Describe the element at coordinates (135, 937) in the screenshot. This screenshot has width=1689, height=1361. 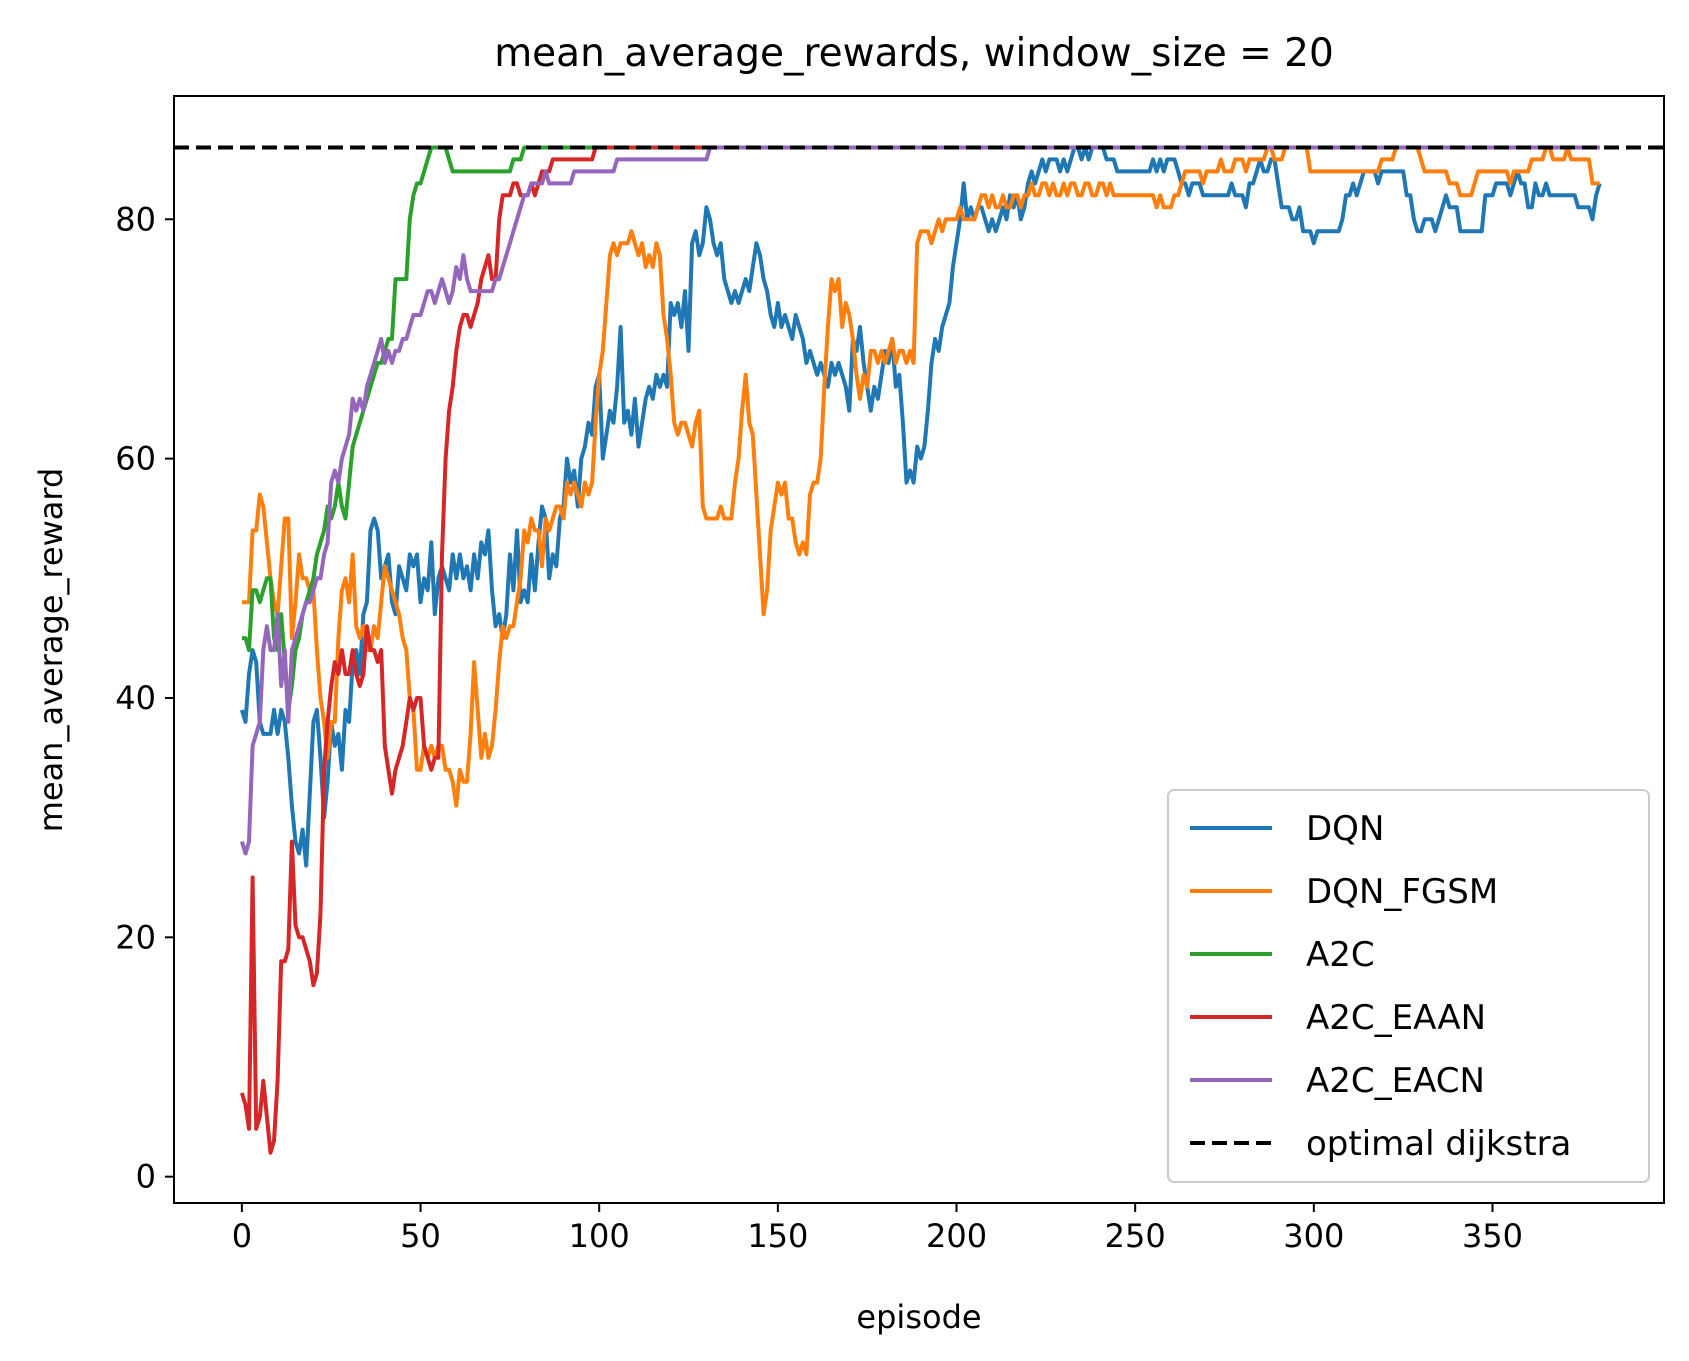
I see `y-tick-label: 20` at that location.